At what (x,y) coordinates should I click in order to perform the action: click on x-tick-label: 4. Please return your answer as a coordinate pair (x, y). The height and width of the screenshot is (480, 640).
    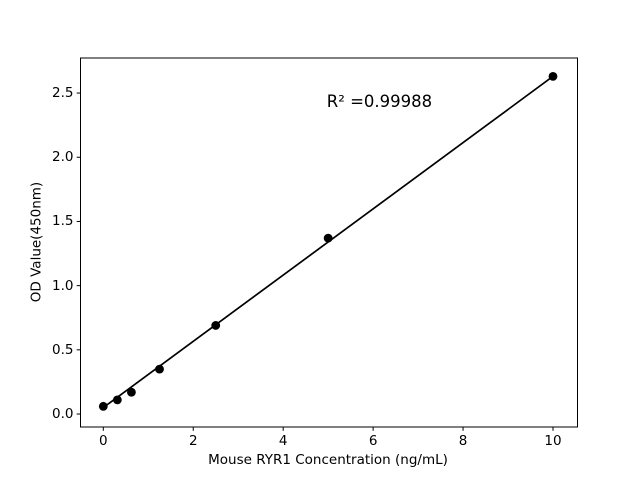
    Looking at the image, I should click on (283, 441).